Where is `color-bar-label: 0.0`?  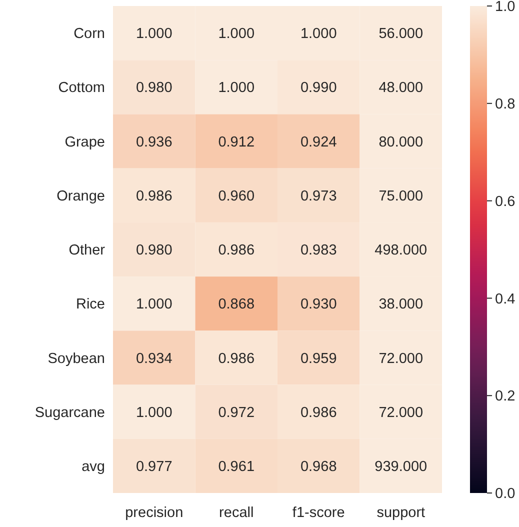 color-bar-label: 0.0 is located at coordinates (505, 494).